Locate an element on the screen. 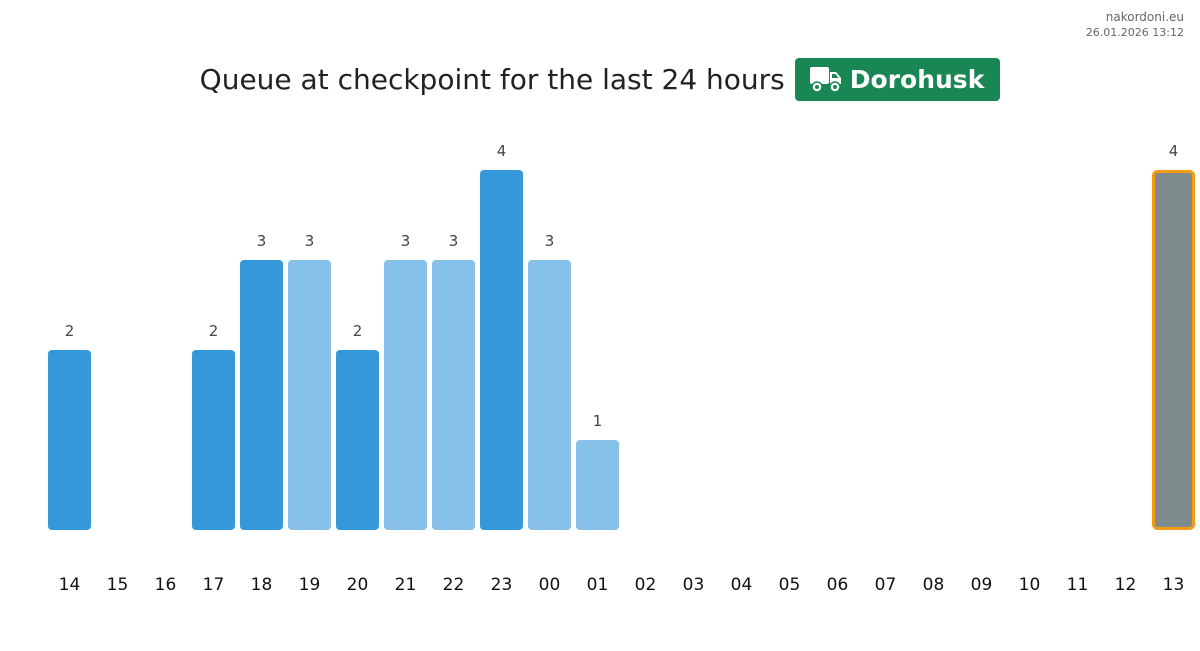  tick-label-00: 00 is located at coordinates (550, 585).